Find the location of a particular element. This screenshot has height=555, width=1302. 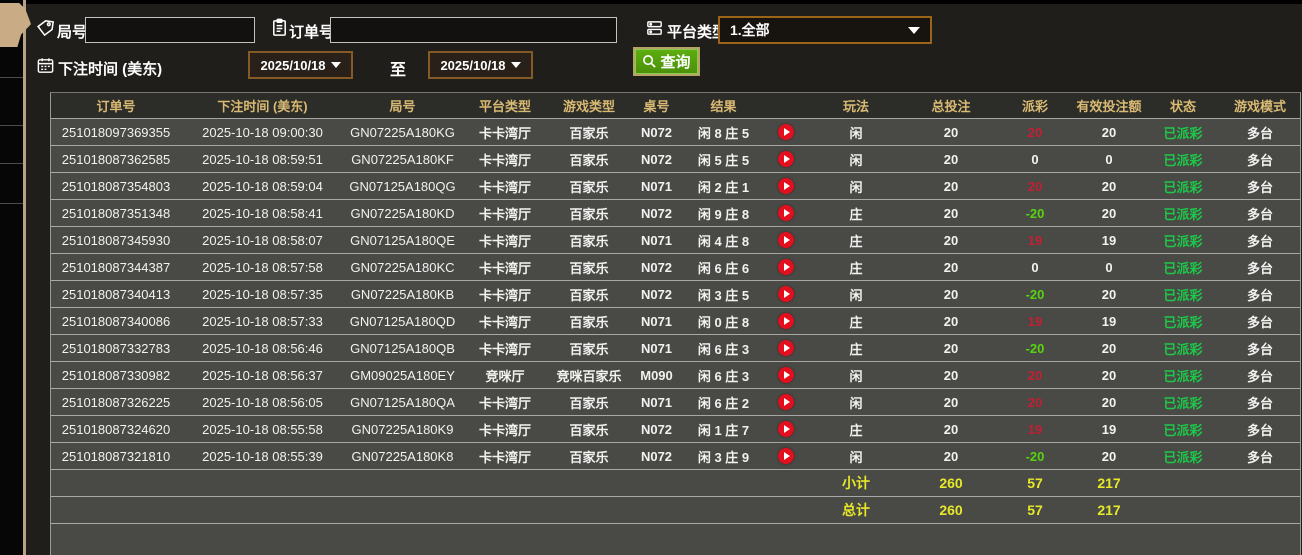

cell-time: 2025-10-18 08:56:46 is located at coordinates (262, 348).